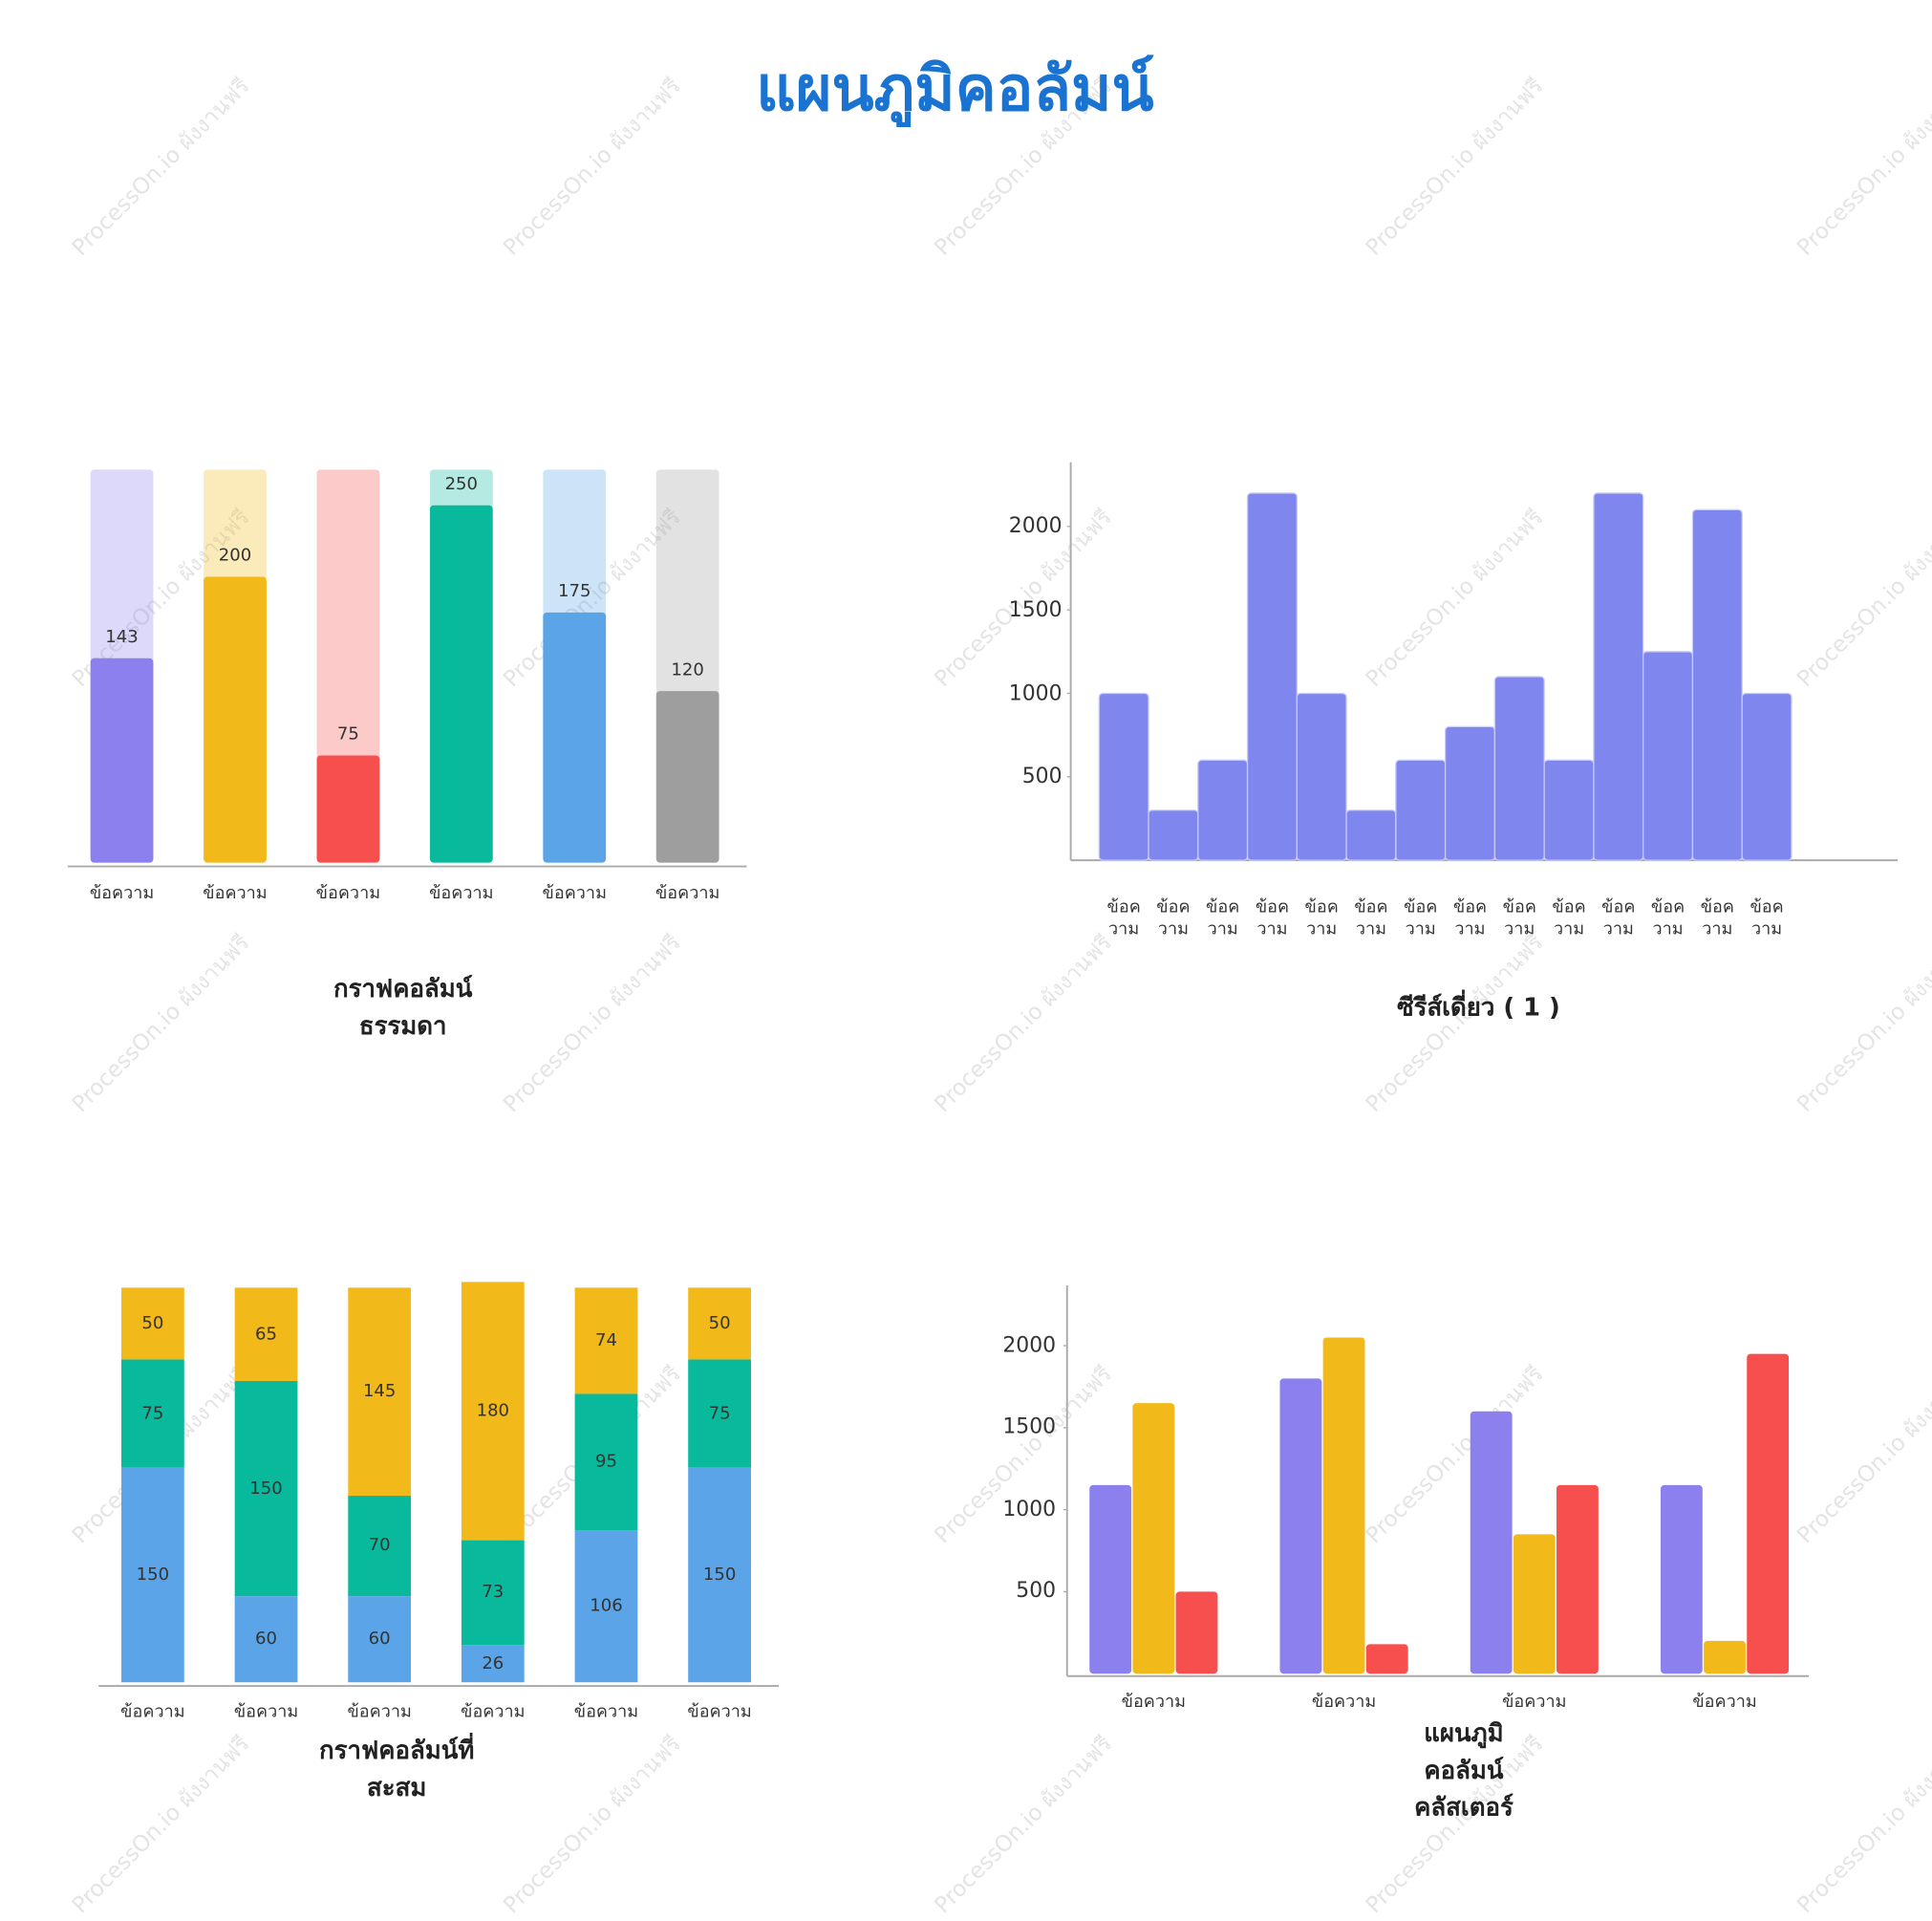 The width and height of the screenshot is (1932, 1921). What do you see at coordinates (122, 637) in the screenshot?
I see `data-label: 143` at bounding box center [122, 637].